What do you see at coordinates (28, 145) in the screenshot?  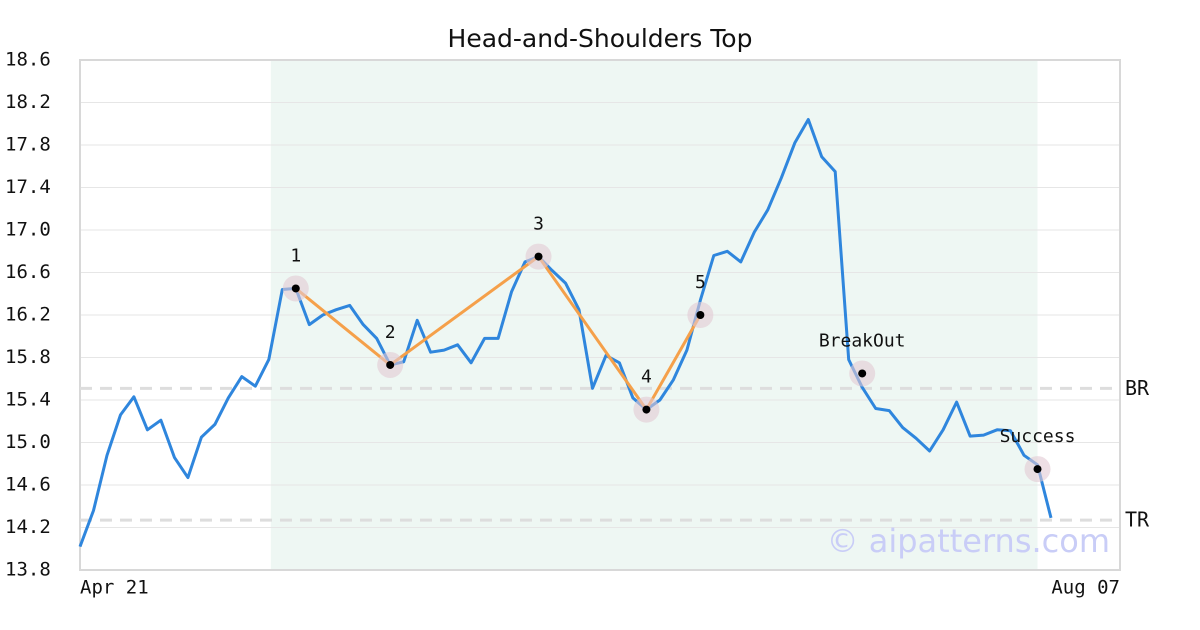 I see `y-tick-label: 17.8` at bounding box center [28, 145].